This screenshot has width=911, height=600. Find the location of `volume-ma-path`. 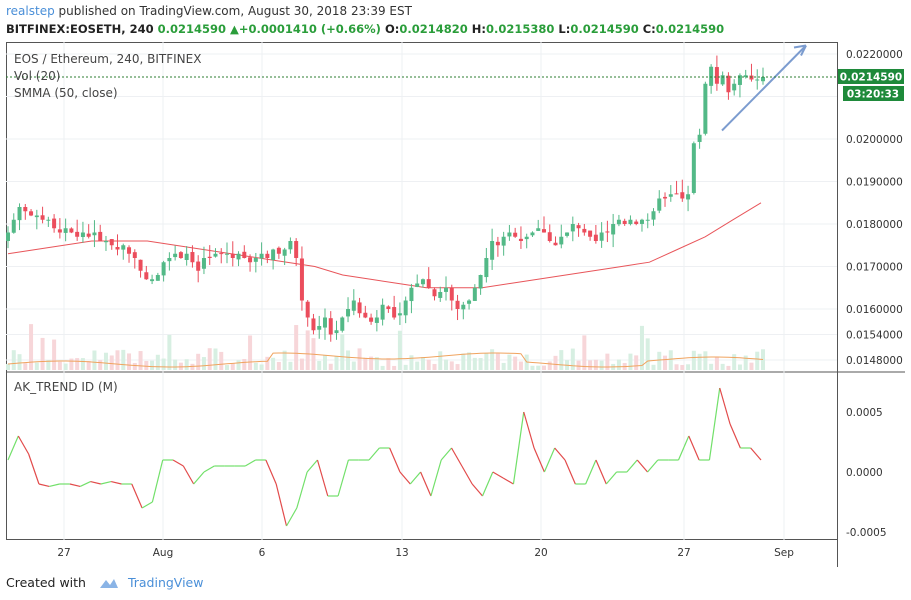

volume-ma-path is located at coordinates (385, 360).